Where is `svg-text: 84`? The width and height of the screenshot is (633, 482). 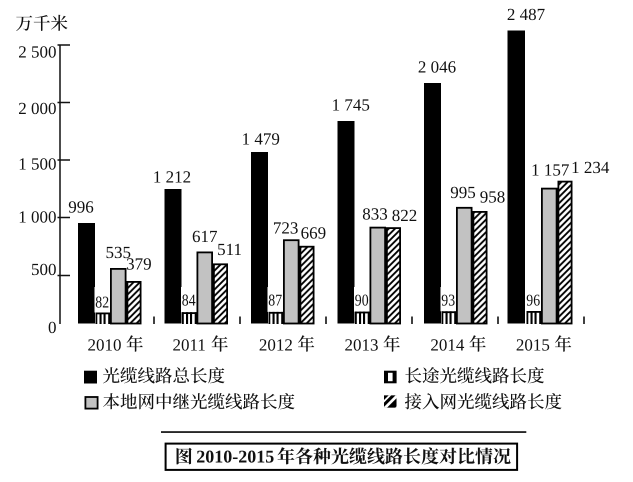
svg-text: 84 is located at coordinates (189, 300).